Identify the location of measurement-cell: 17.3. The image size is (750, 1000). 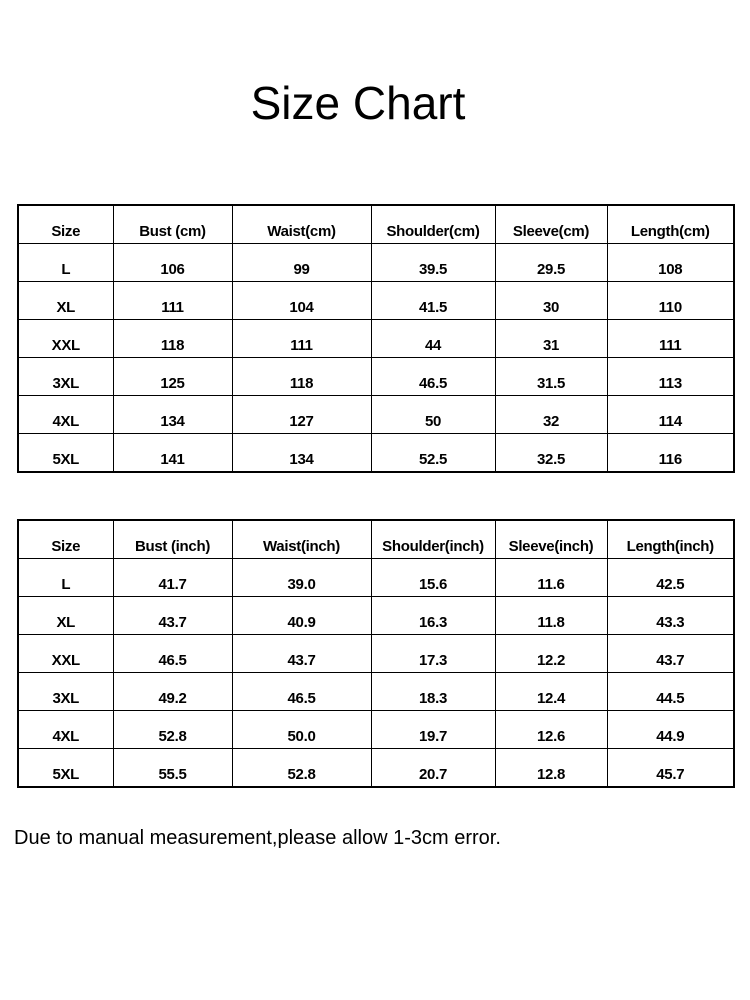
(433, 653).